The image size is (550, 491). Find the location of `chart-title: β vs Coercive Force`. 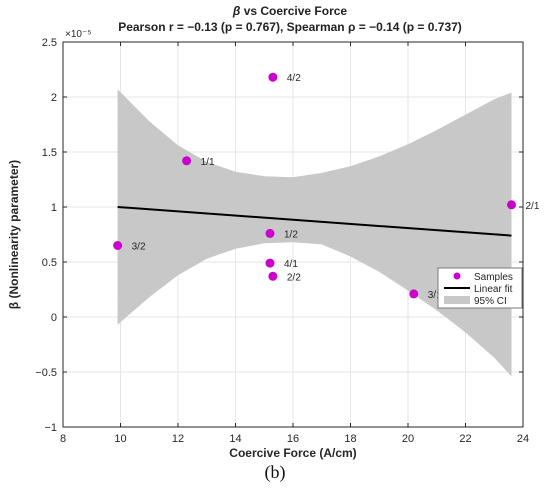

chart-title: β vs Coercive Force is located at coordinates (290, 11).